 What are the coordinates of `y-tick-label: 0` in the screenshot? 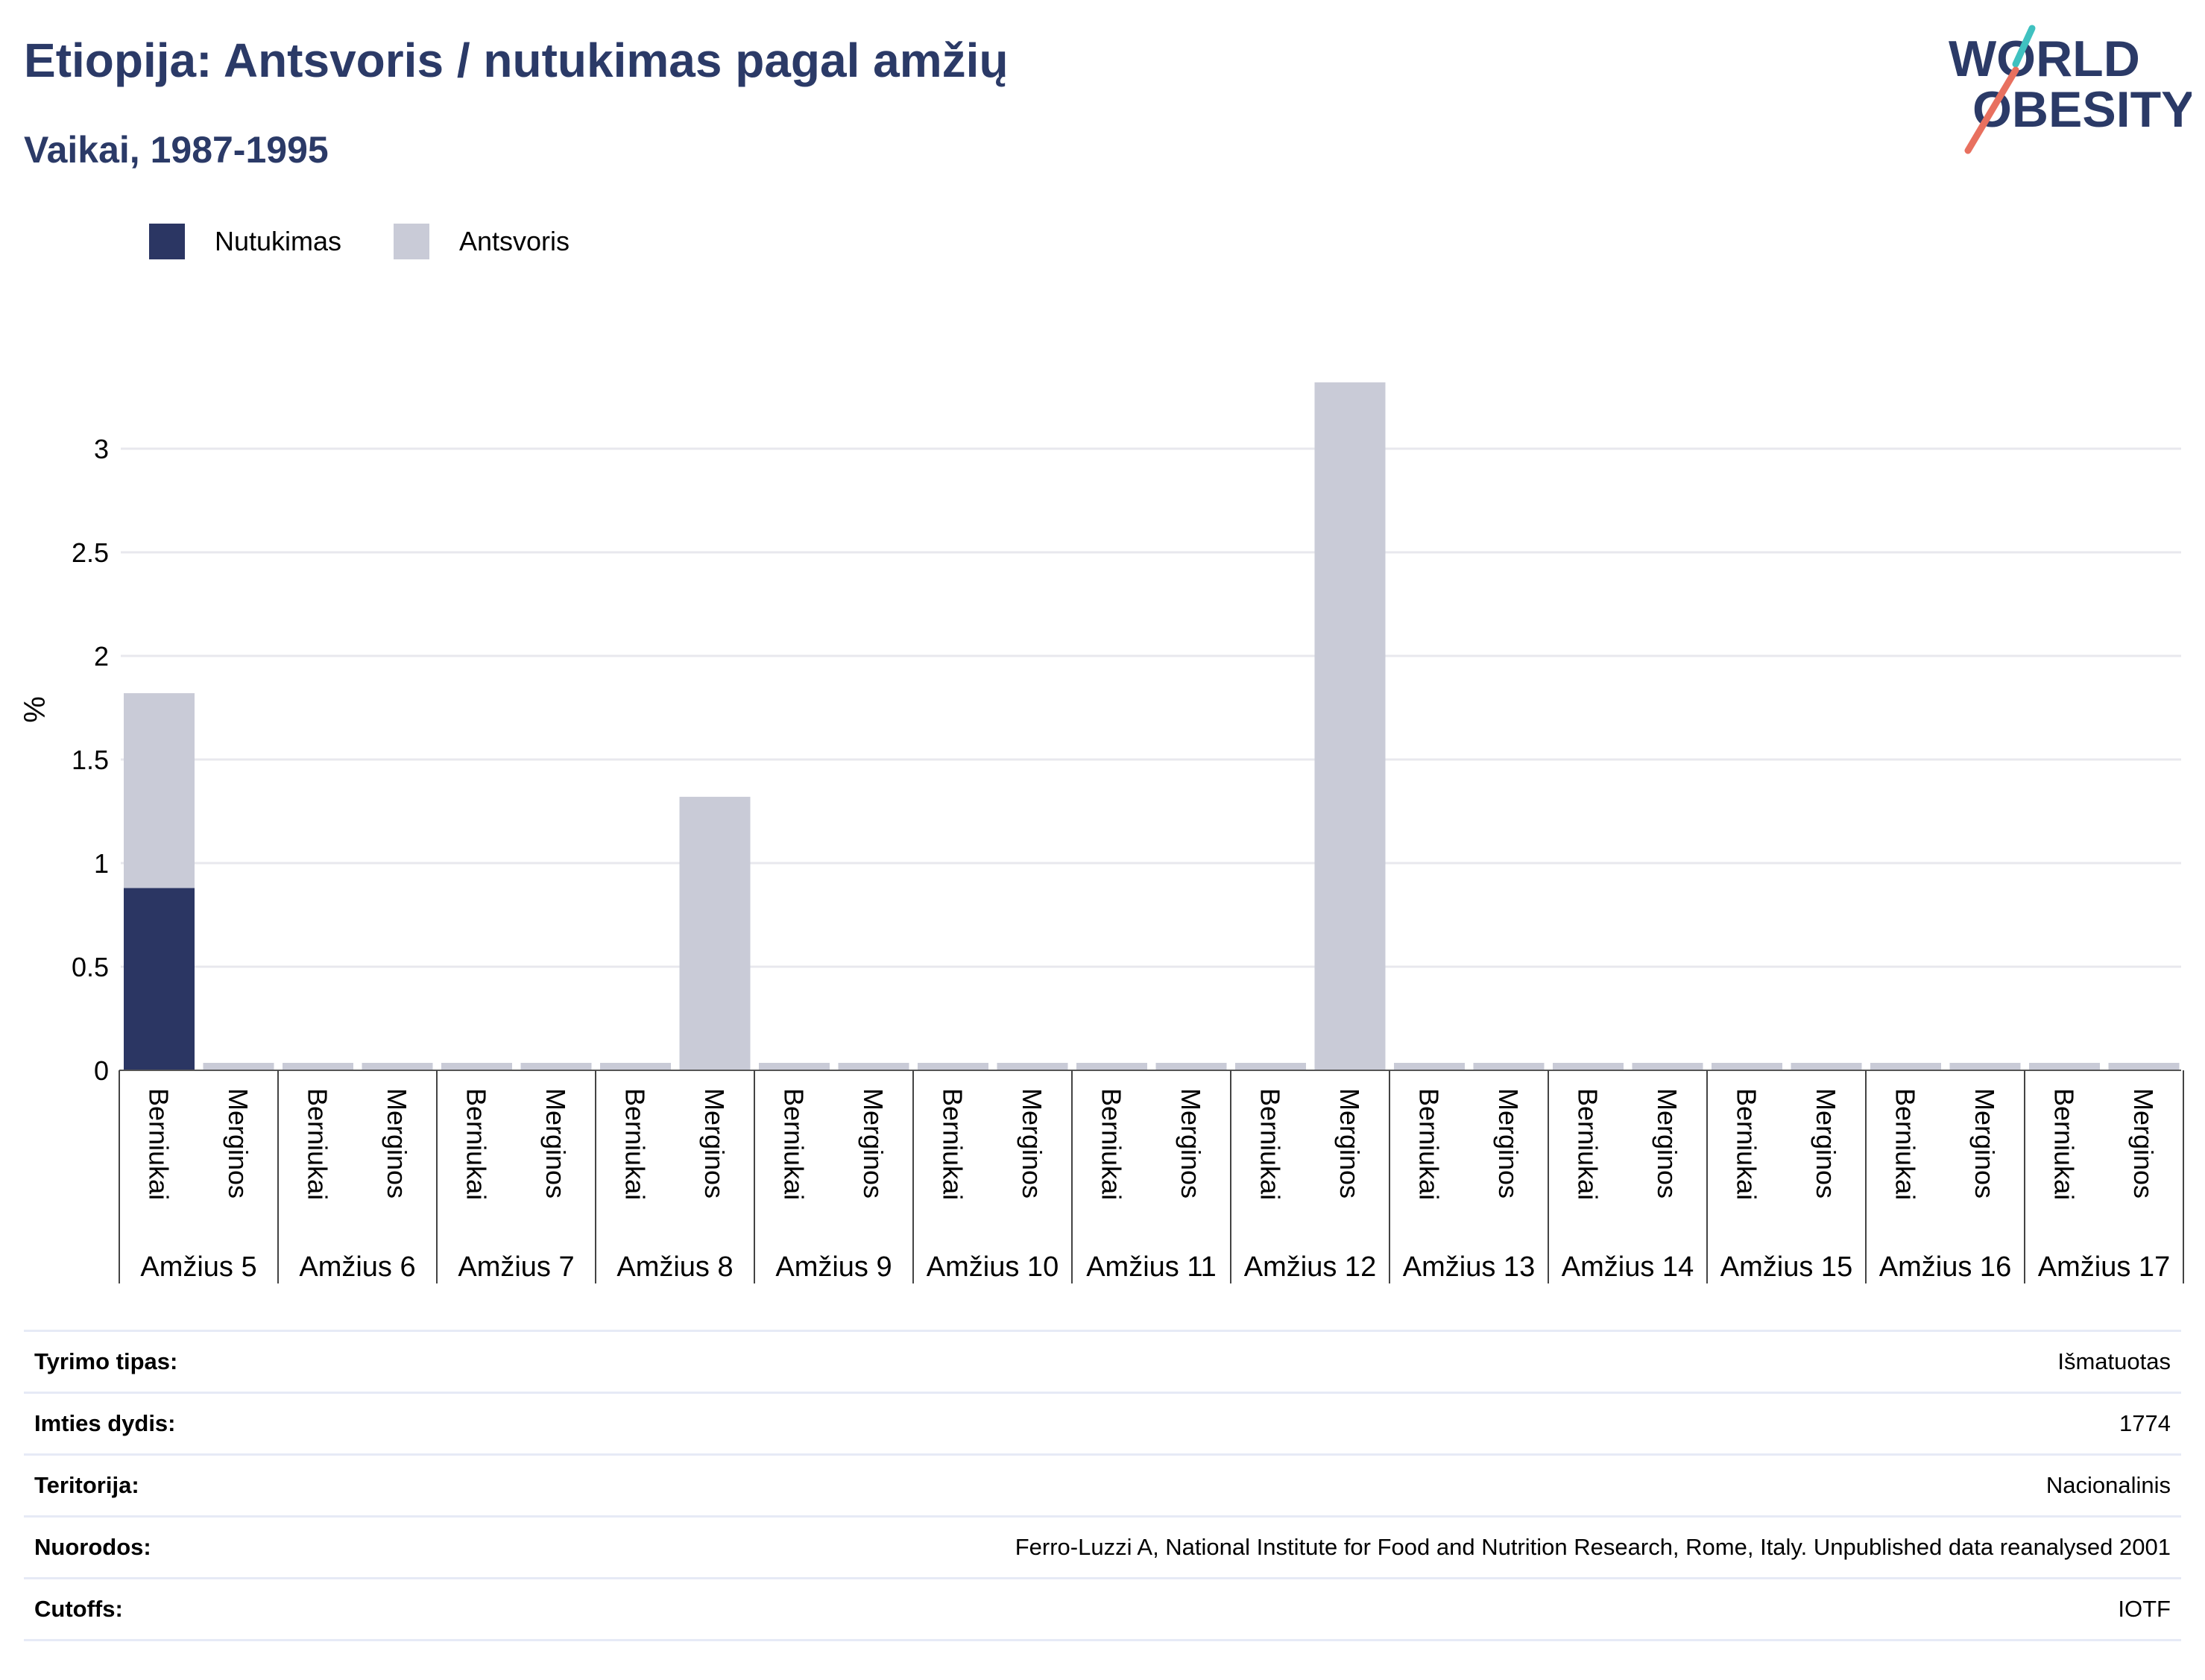 It's located at (101, 1070).